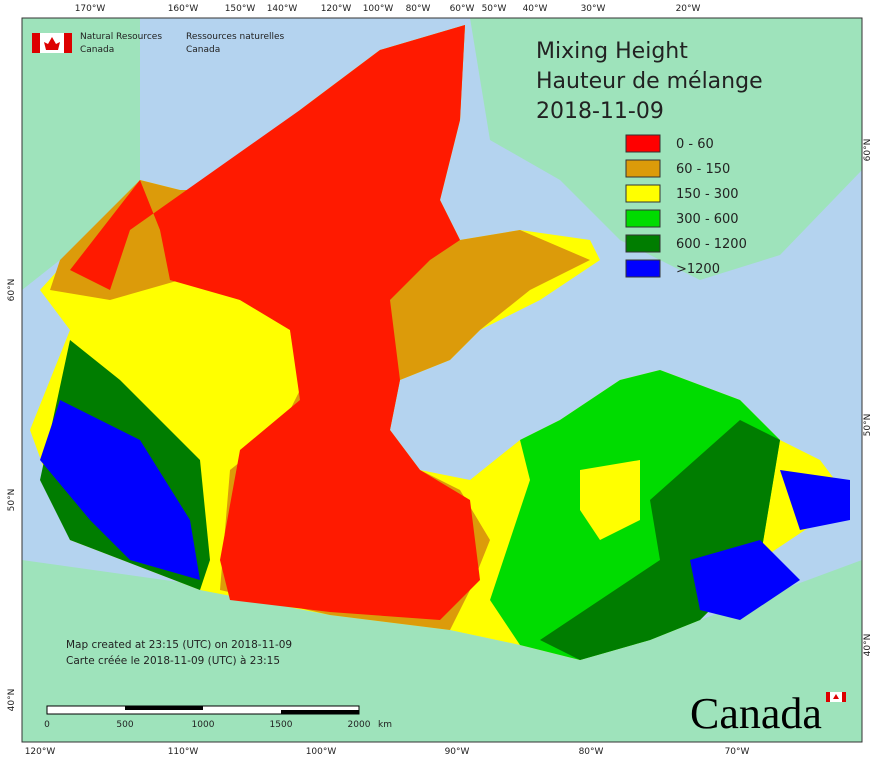  Describe the element at coordinates (600, 111) in the screenshot. I see `title: 2018-11-09` at that location.